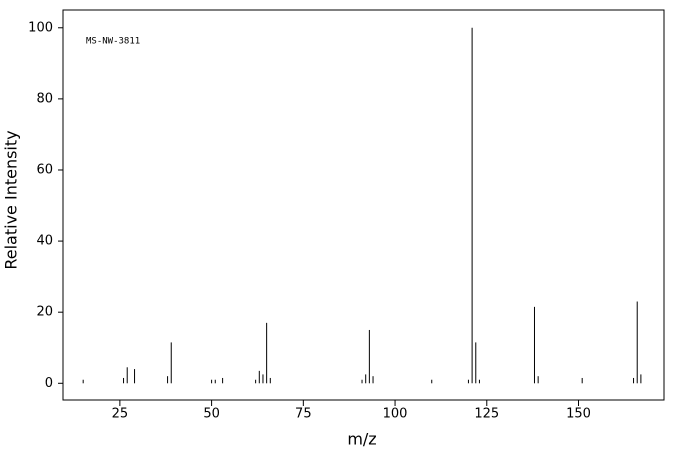 The width and height of the screenshot is (676, 459). I want to click on x-tick-label: 50, so click(211, 414).